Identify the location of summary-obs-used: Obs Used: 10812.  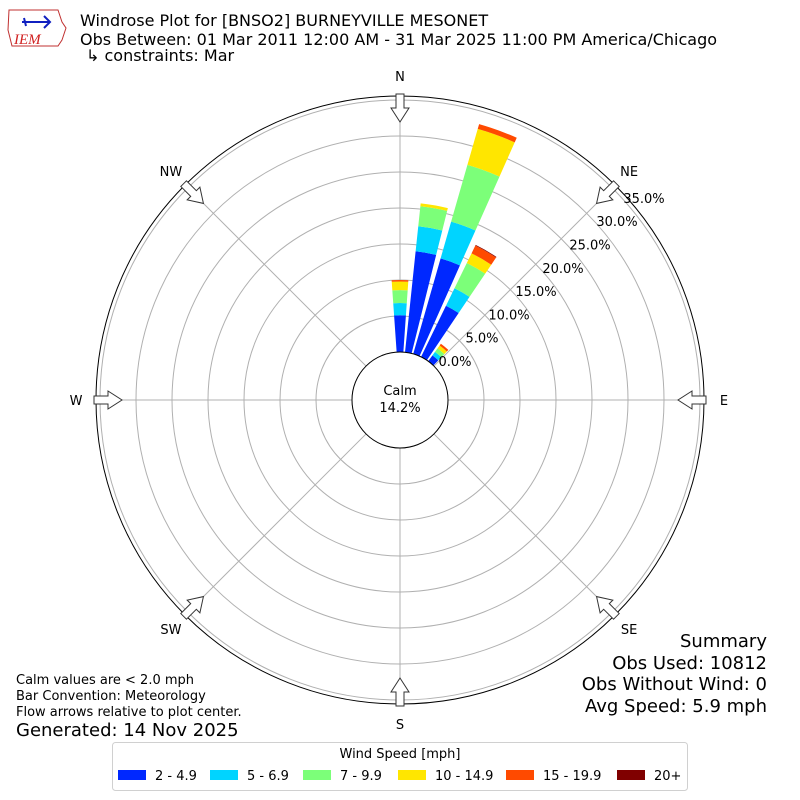
(689, 663).